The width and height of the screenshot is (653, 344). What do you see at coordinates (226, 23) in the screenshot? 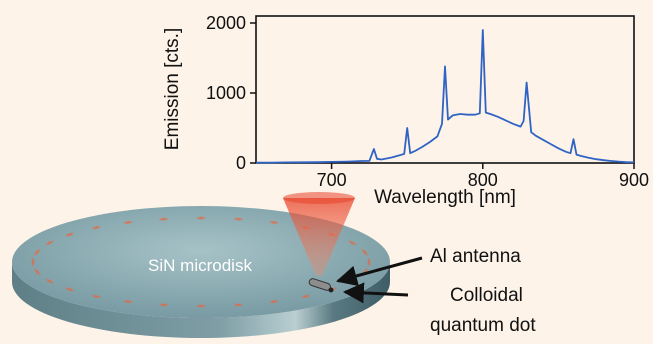
I see `y-tick-label: 2000` at bounding box center [226, 23].